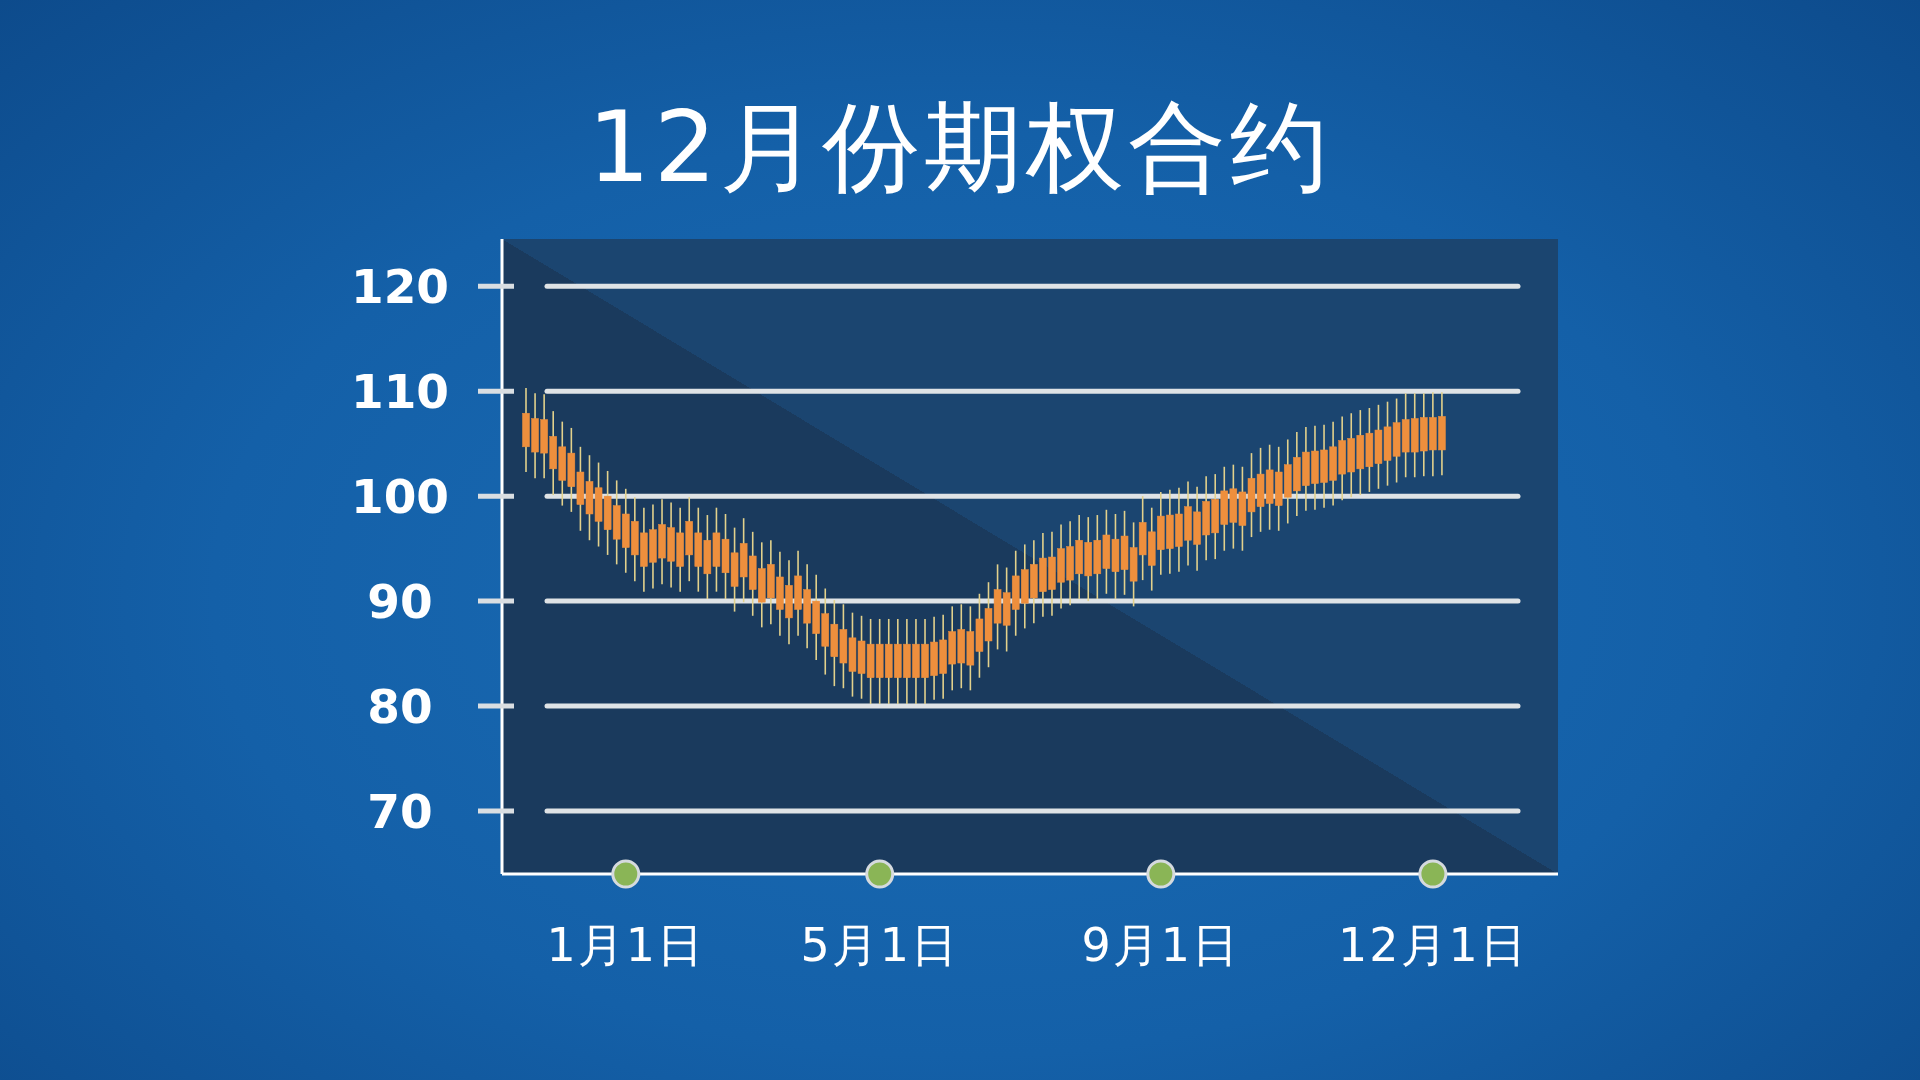 This screenshot has width=1920, height=1080. I want to click on x-tick-label: 9月1日, so click(1161, 945).